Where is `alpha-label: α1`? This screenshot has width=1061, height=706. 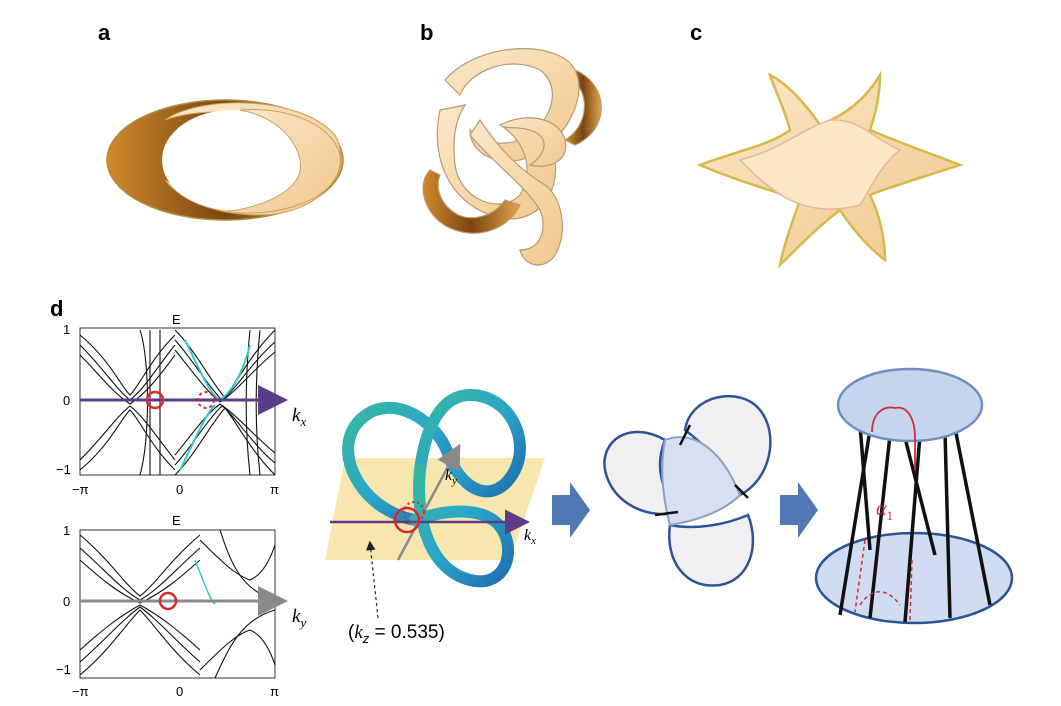 alpha-label: α1 is located at coordinates (884, 510).